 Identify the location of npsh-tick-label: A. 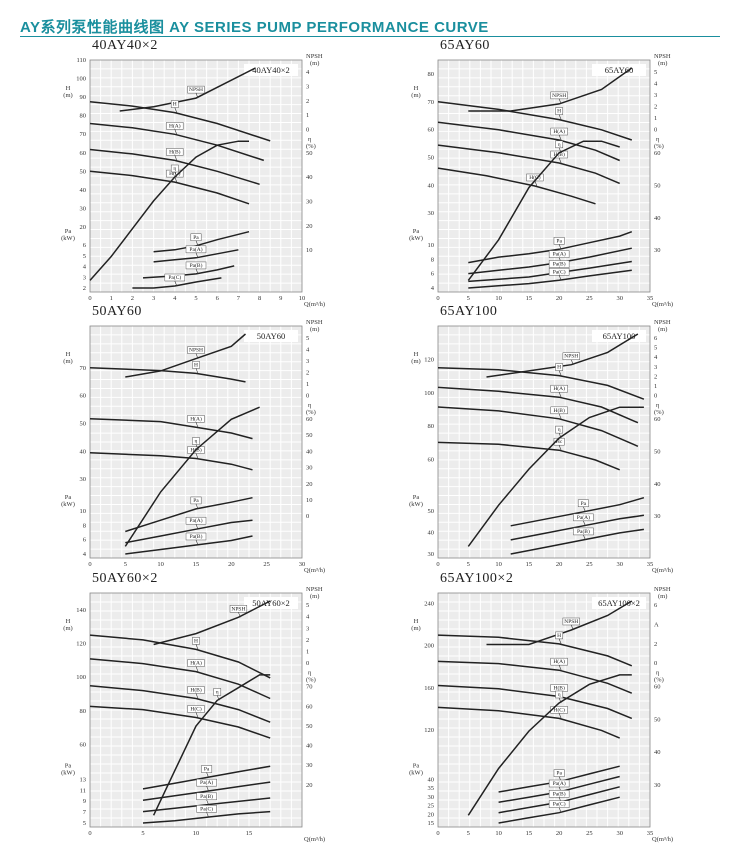
(656, 624).